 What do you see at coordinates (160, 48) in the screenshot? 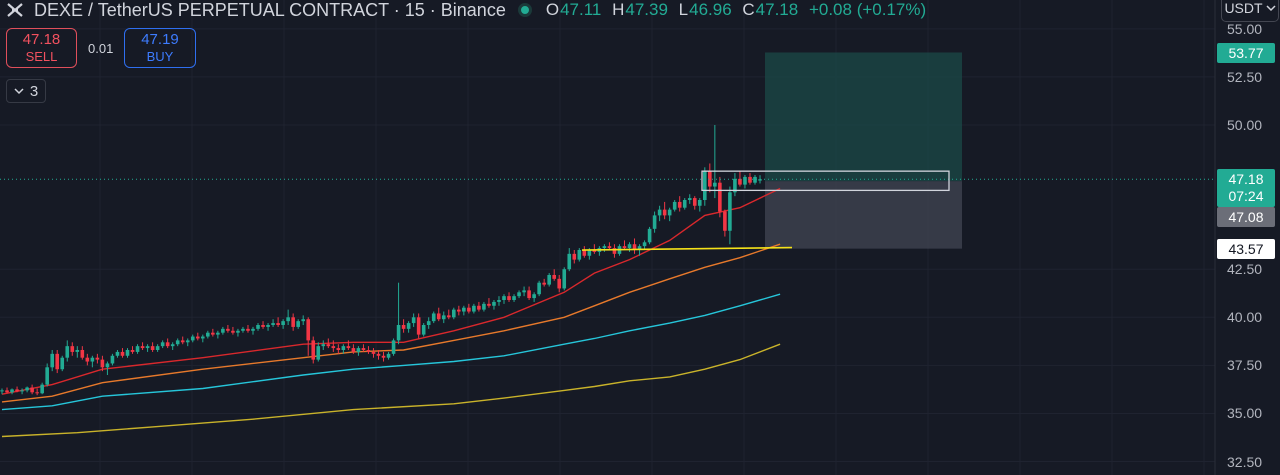
I see `buy-button: 47.19 BUY` at bounding box center [160, 48].